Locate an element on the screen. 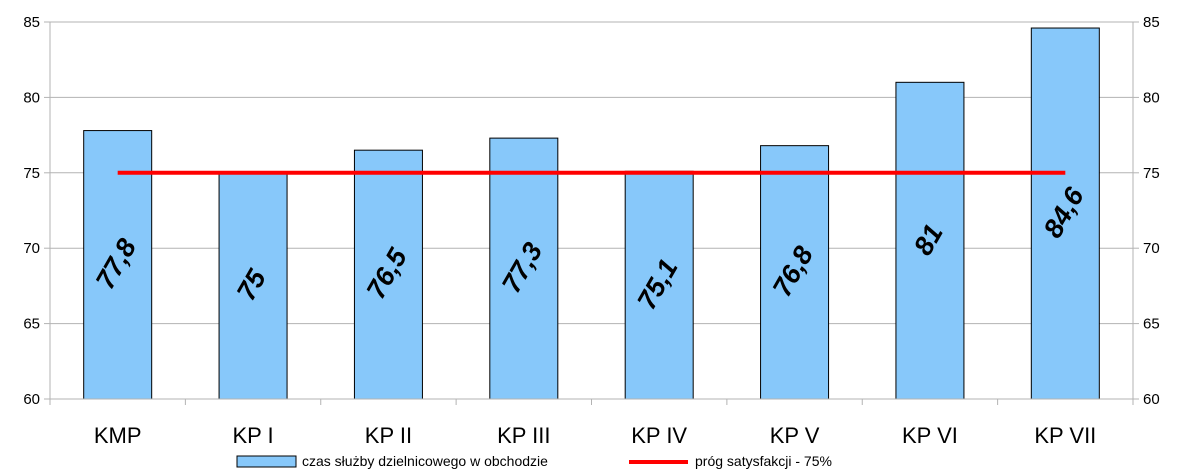  y-tick-label-right: 65 is located at coordinates (1151, 324).